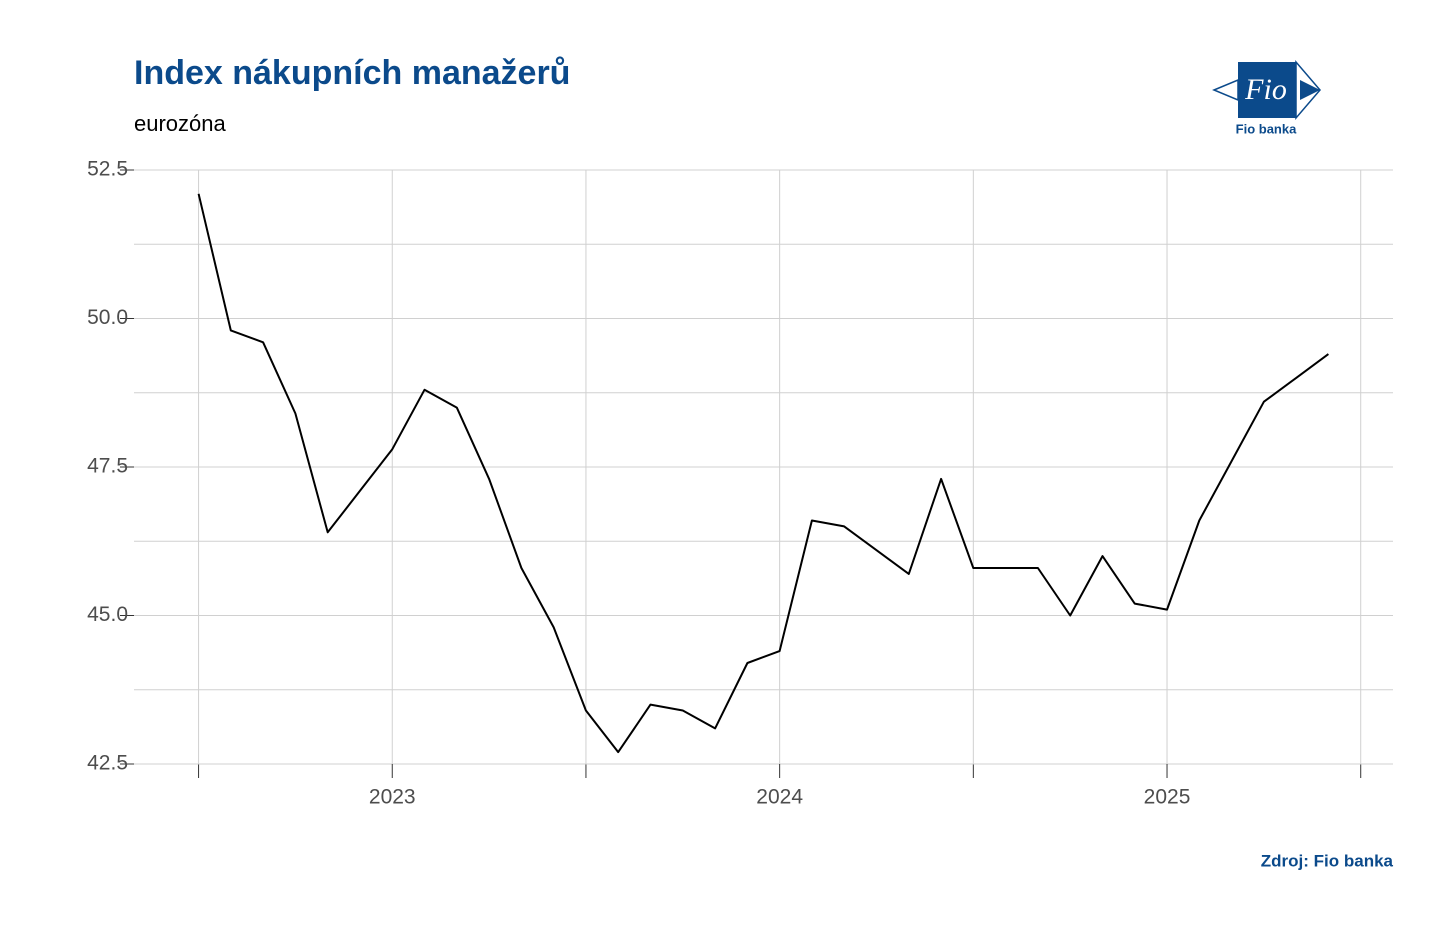 The height and width of the screenshot is (936, 1453). What do you see at coordinates (1327, 860) in the screenshot?
I see `source: Zdroj: Fio banka` at bounding box center [1327, 860].